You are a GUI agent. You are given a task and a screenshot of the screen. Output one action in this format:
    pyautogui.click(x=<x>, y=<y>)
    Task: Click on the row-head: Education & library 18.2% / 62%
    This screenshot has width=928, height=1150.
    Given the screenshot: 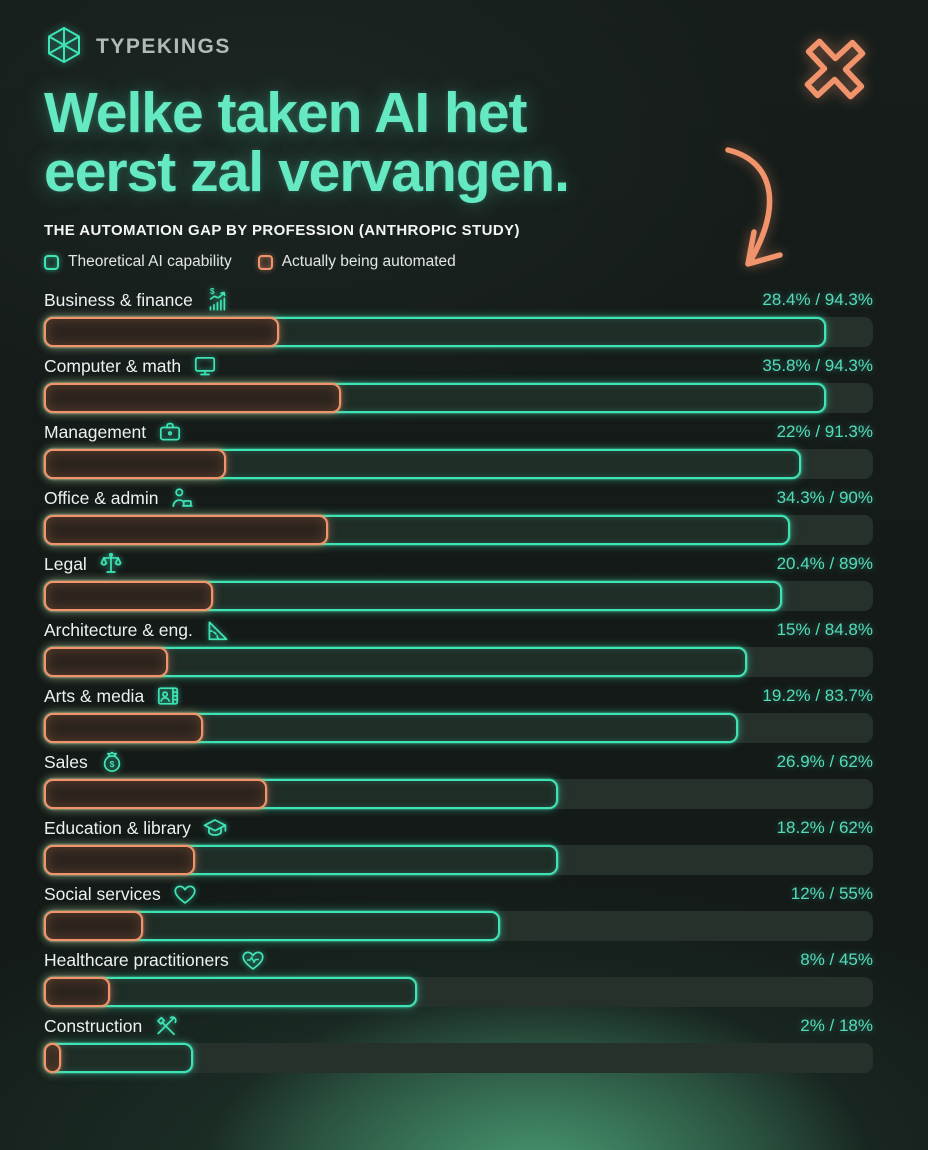 What is the action you would take?
    pyautogui.click(x=458, y=828)
    